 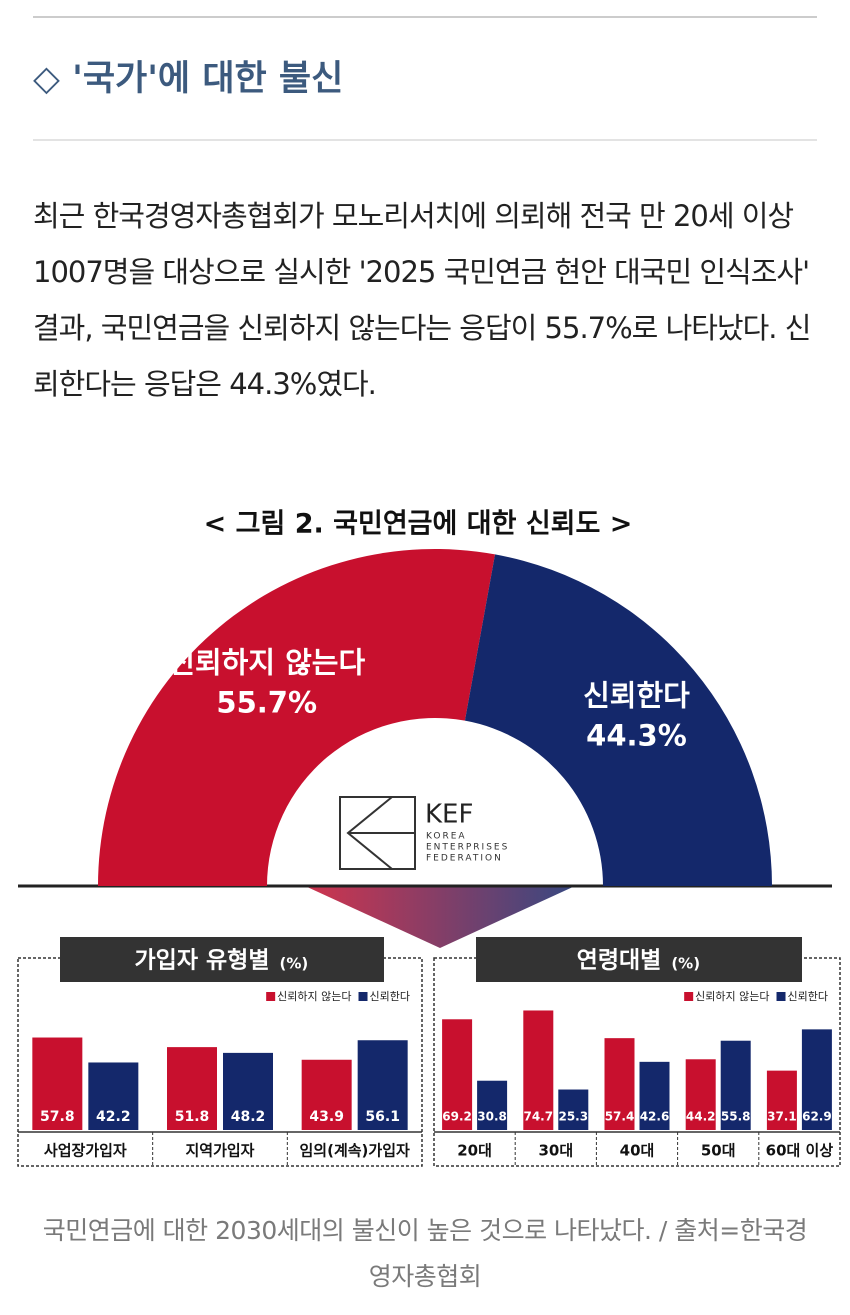 What do you see at coordinates (188, 79) in the screenshot?
I see `heading: ◇ '국가'에 대한 불신` at bounding box center [188, 79].